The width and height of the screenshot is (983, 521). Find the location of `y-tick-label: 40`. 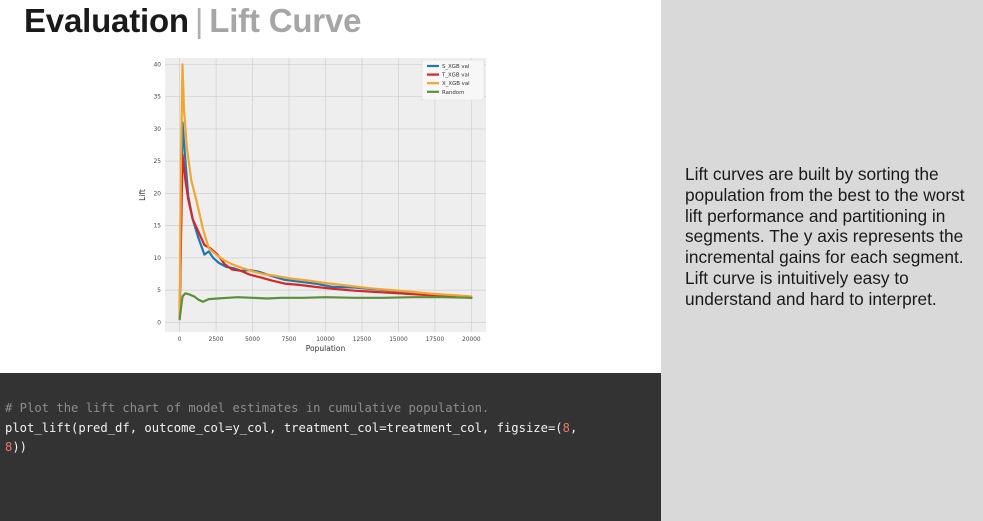

y-tick-label: 40 is located at coordinates (158, 65).